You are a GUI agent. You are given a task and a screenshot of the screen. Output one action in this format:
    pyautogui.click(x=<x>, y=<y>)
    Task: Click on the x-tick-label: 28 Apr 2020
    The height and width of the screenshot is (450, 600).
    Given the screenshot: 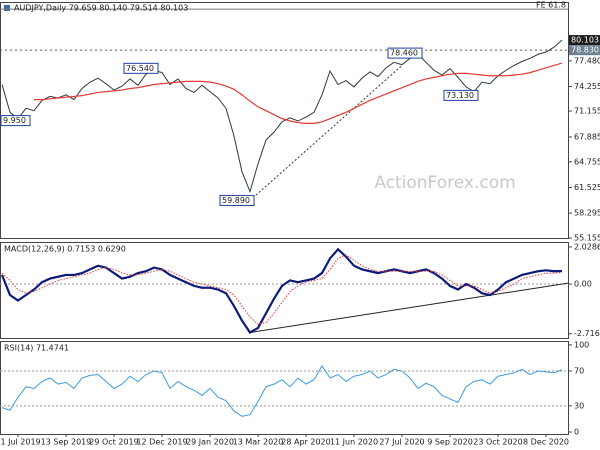 What is the action you would take?
    pyautogui.click(x=305, y=442)
    